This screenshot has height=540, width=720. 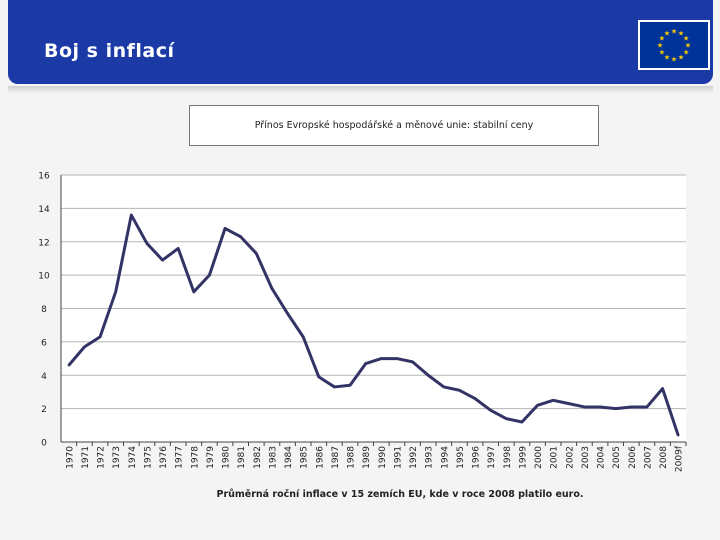 What do you see at coordinates (273, 457) in the screenshot?
I see `x-tick-label: 1983` at bounding box center [273, 457].